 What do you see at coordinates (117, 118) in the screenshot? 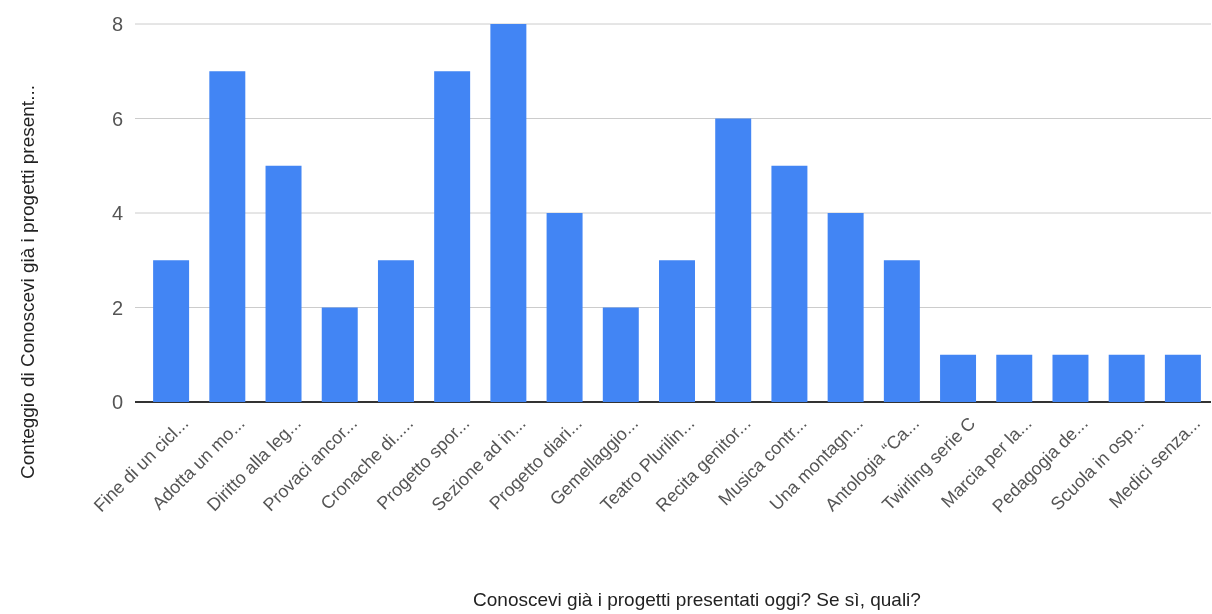
I see `y-tick-label: 6` at bounding box center [117, 118].